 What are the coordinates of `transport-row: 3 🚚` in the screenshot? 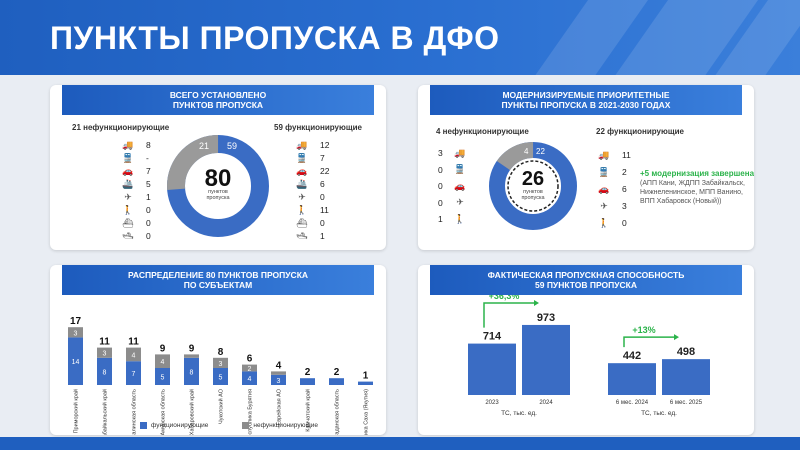 It's located at (453, 153).